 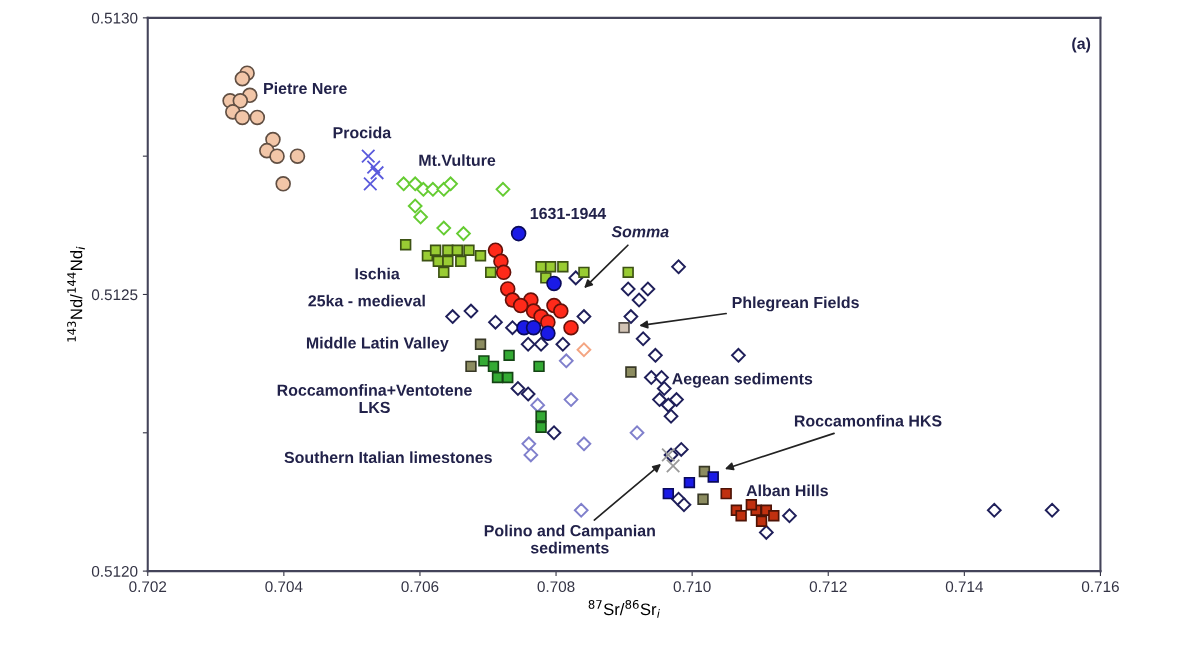 What do you see at coordinates (1081, 45) in the screenshot?
I see `annotation: (a)` at bounding box center [1081, 45].